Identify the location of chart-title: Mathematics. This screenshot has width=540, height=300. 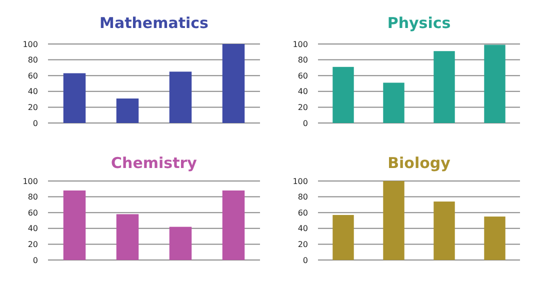
(154, 23).